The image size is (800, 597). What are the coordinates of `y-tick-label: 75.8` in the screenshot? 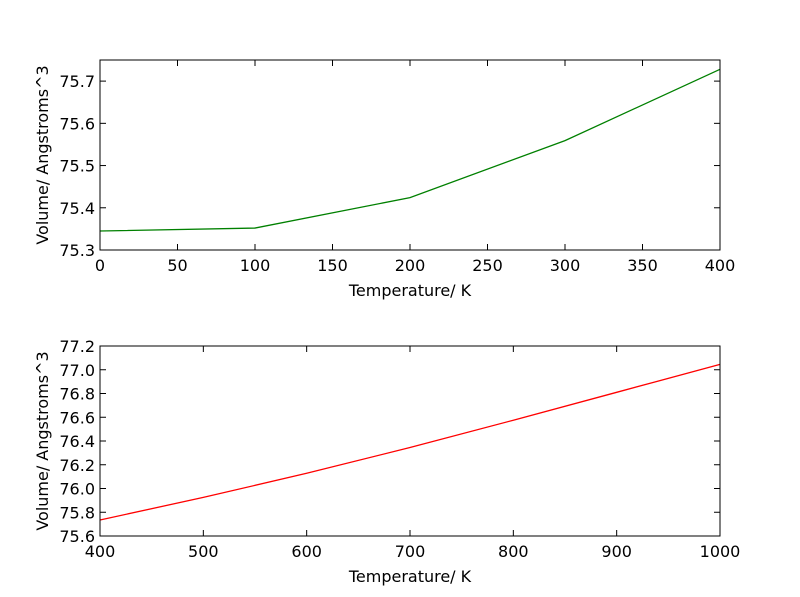 It's located at (77, 512).